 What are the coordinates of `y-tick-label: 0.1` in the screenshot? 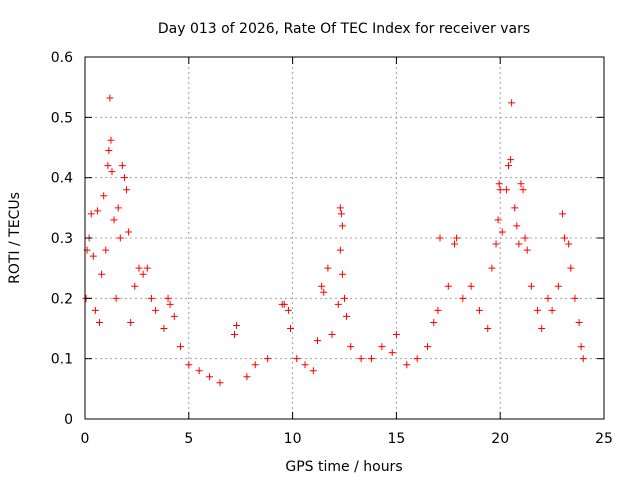 It's located at (62, 360).